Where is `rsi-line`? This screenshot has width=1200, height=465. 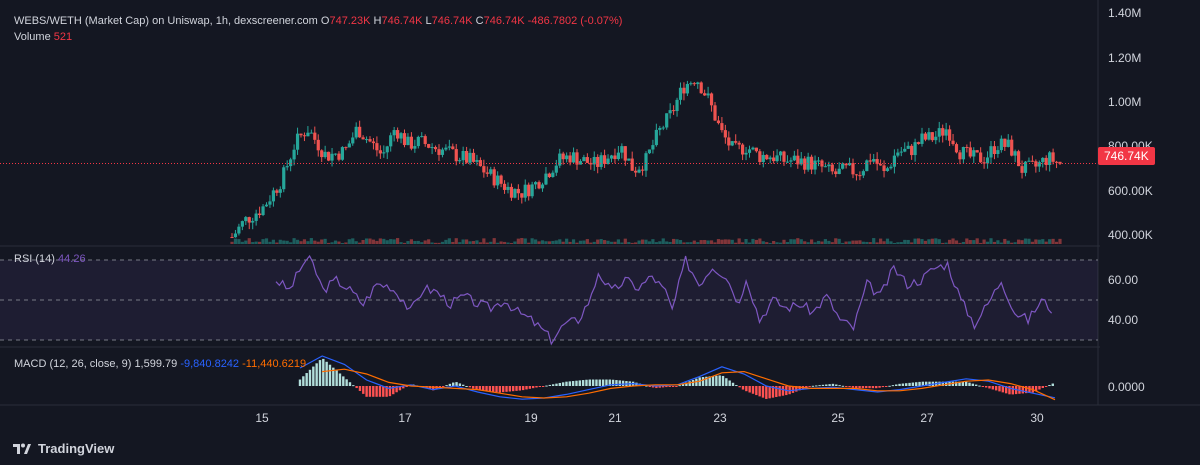
rsi-line is located at coordinates (664, 300).